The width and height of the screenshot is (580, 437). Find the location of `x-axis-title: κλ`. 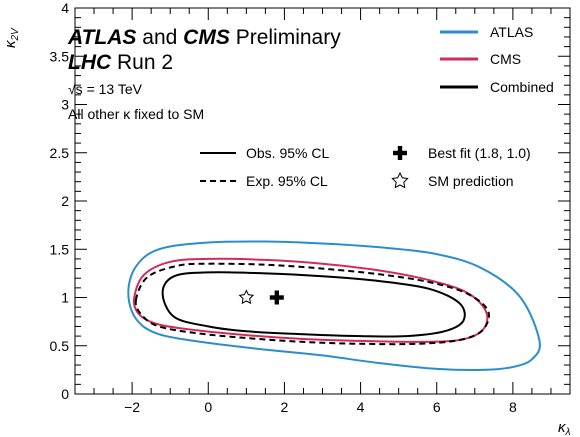

x-axis-title: κλ is located at coordinates (564, 428).